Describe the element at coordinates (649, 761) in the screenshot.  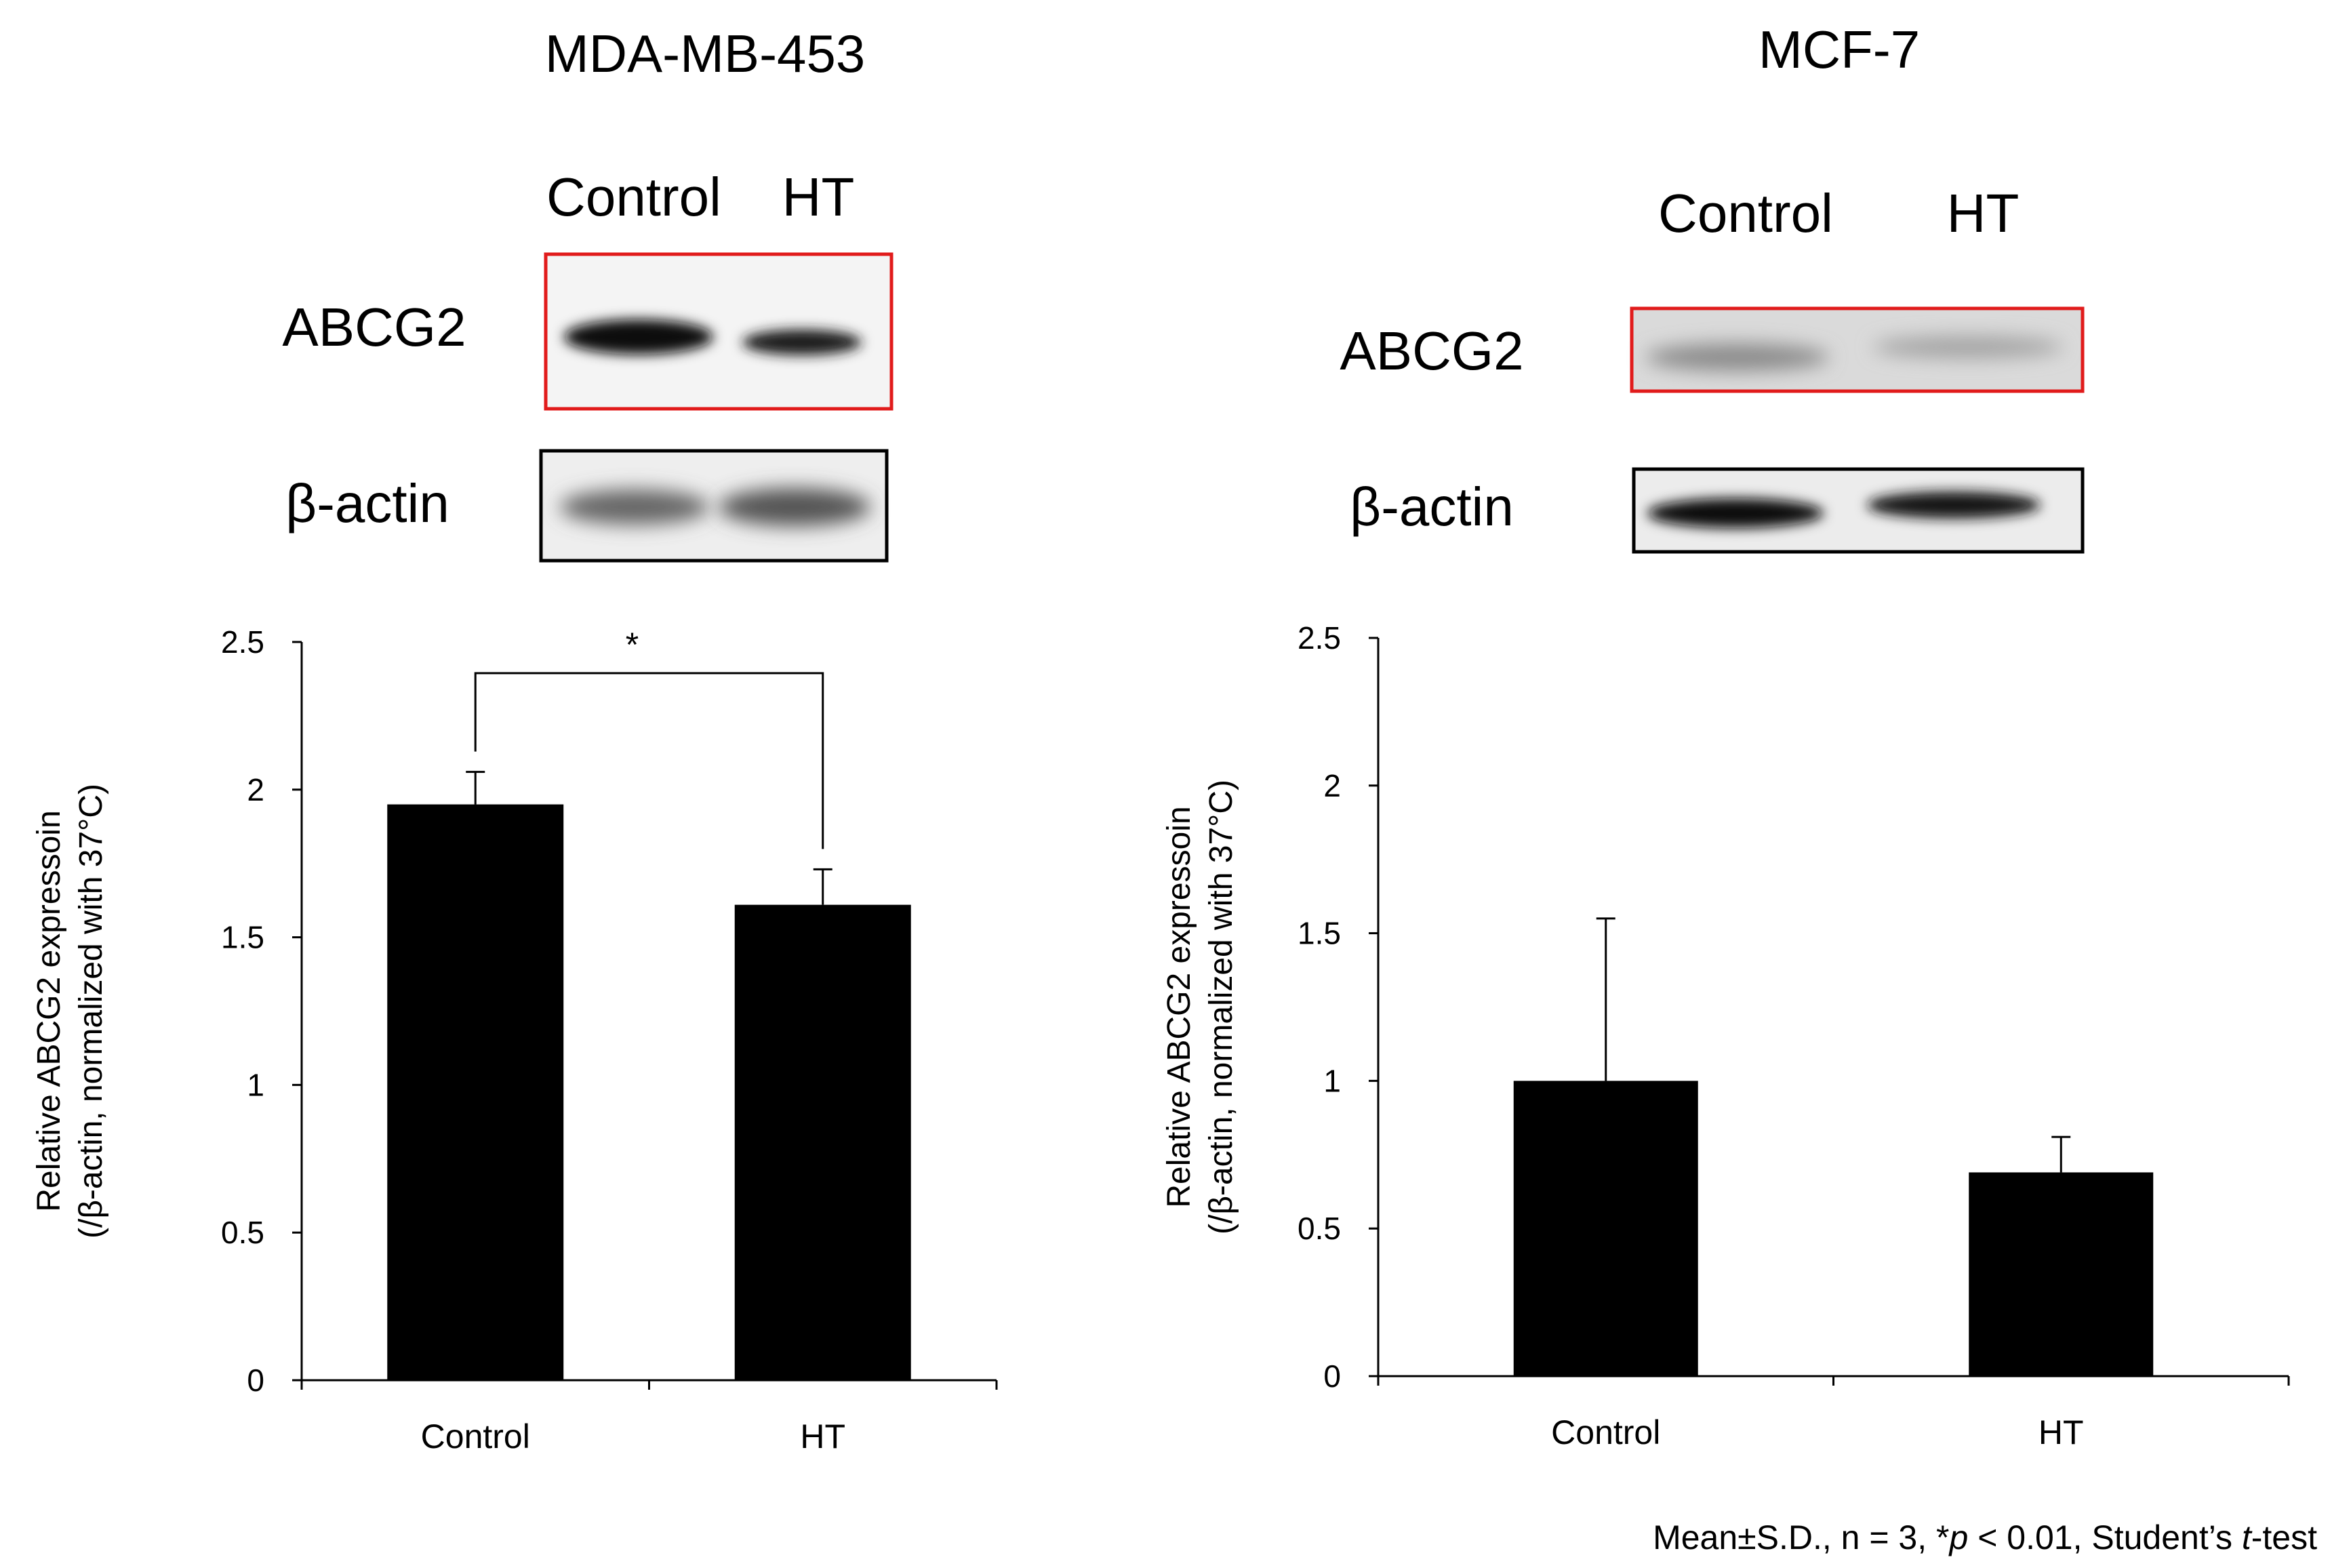
I see `significance-bracket` at that location.